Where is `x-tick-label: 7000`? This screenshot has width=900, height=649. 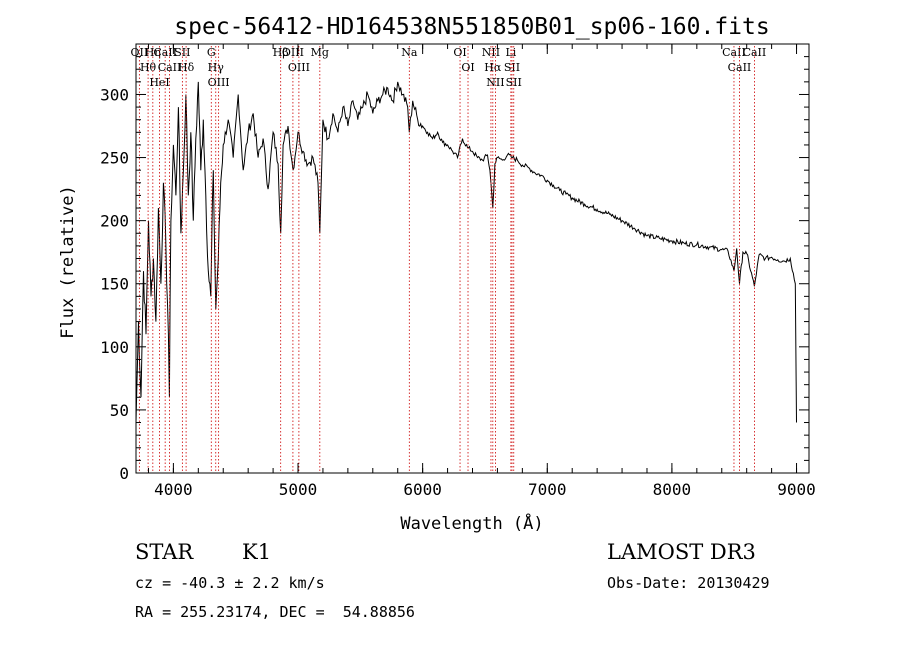 x-tick-label: 7000 is located at coordinates (547, 489).